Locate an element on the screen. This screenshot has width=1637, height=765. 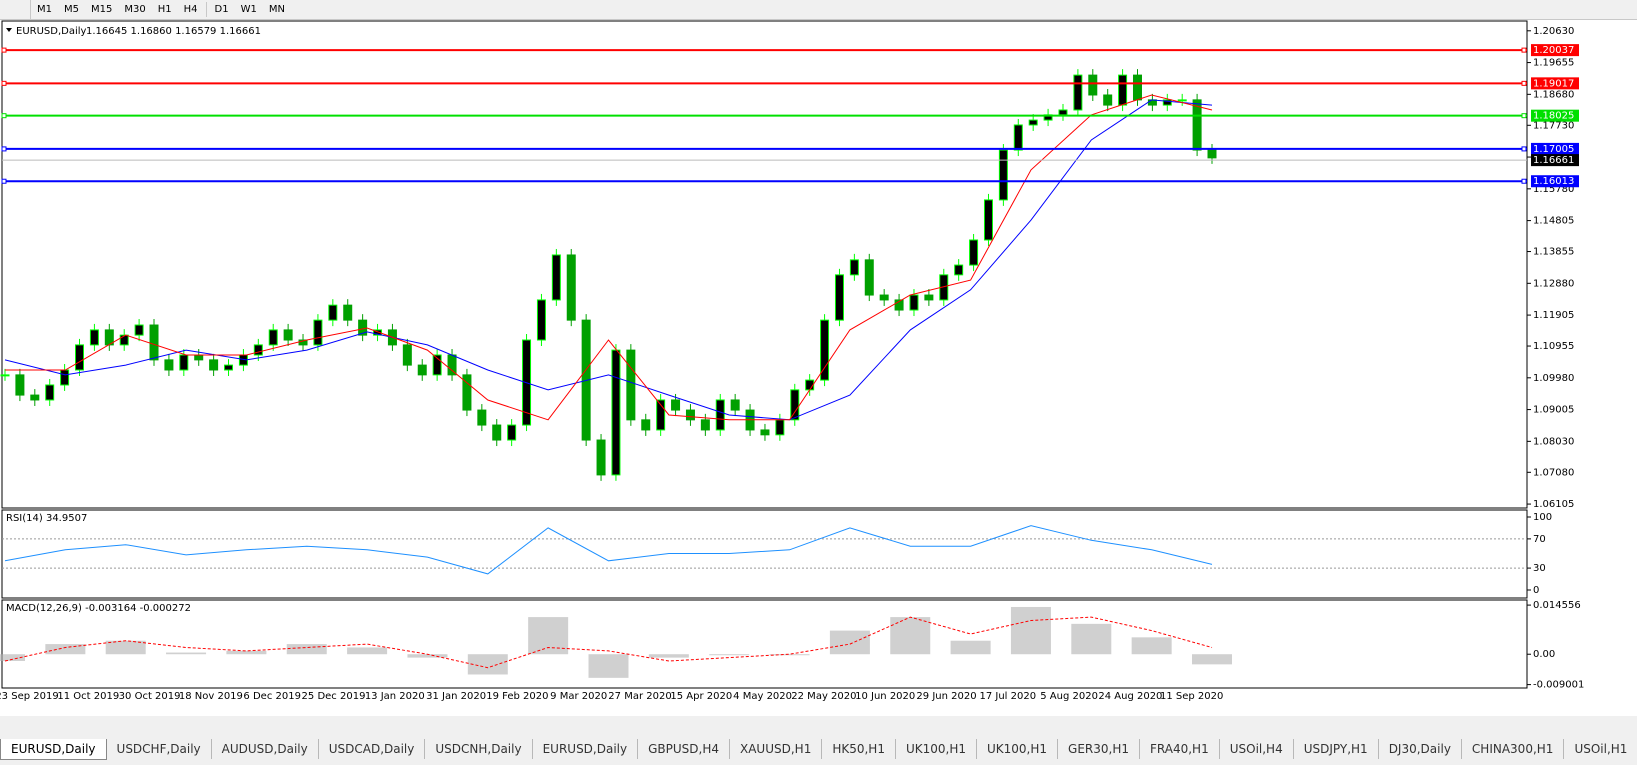
x-axis-label: 24 Aug 2020 is located at coordinates (1130, 696).